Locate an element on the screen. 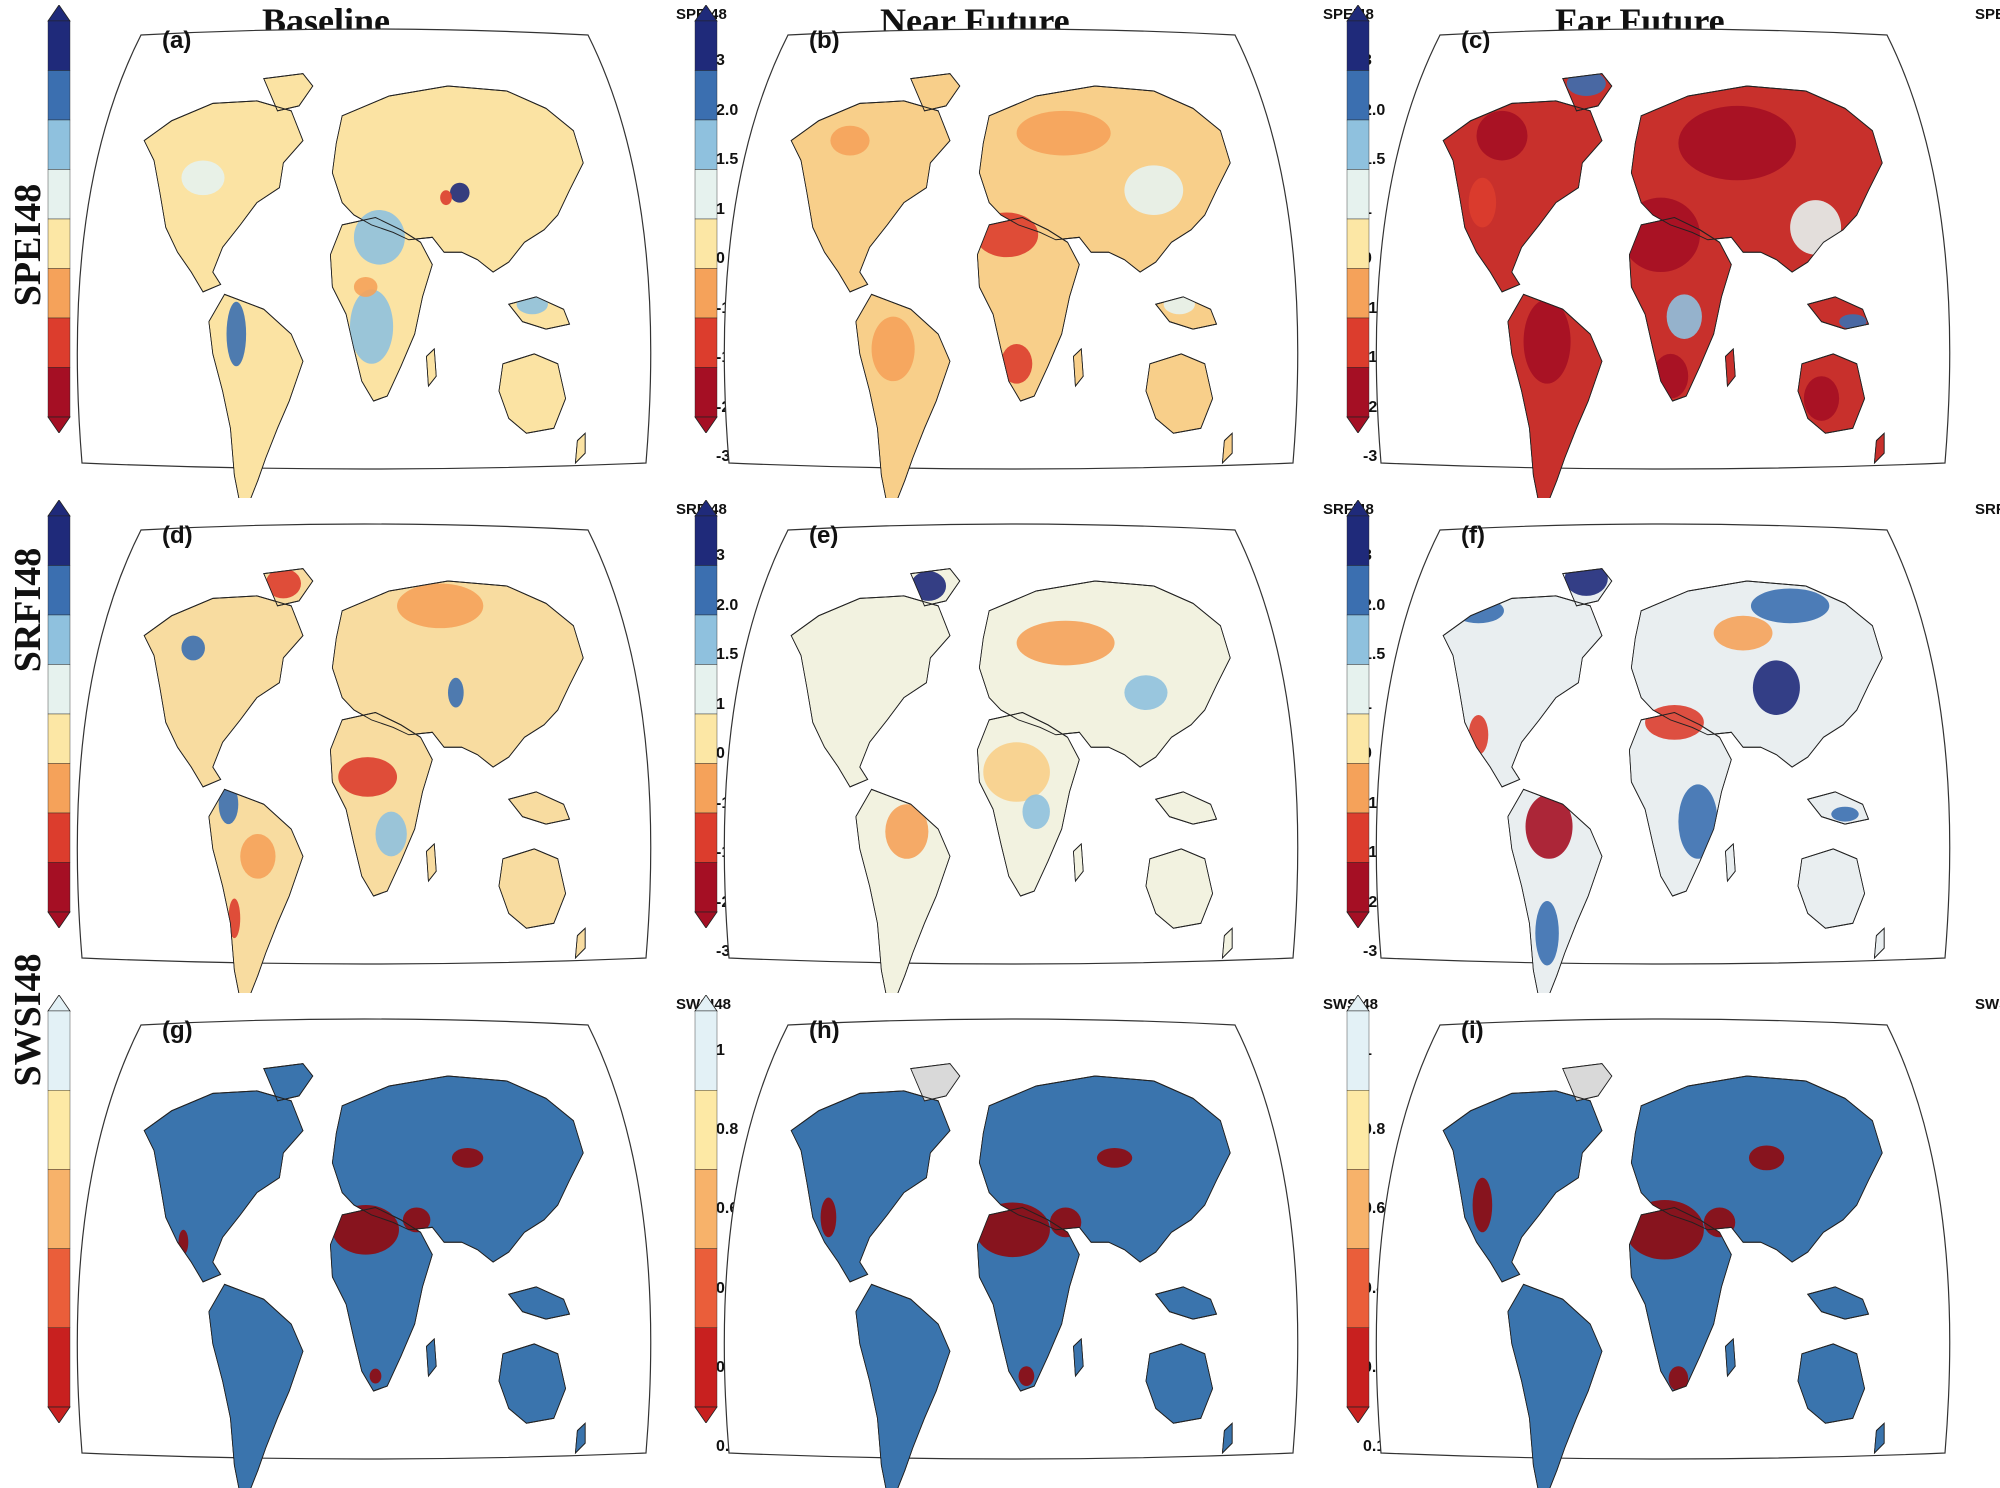 The height and width of the screenshot is (1488, 2000). panel-label: (h) is located at coordinates (824, 1030).